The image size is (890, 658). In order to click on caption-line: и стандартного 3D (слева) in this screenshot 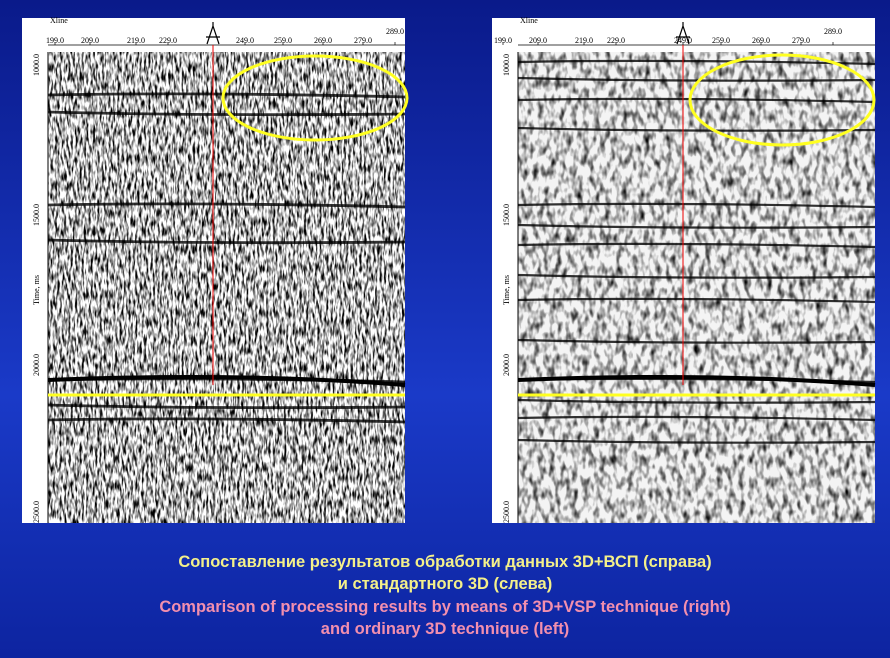, I will do `click(445, 584)`.